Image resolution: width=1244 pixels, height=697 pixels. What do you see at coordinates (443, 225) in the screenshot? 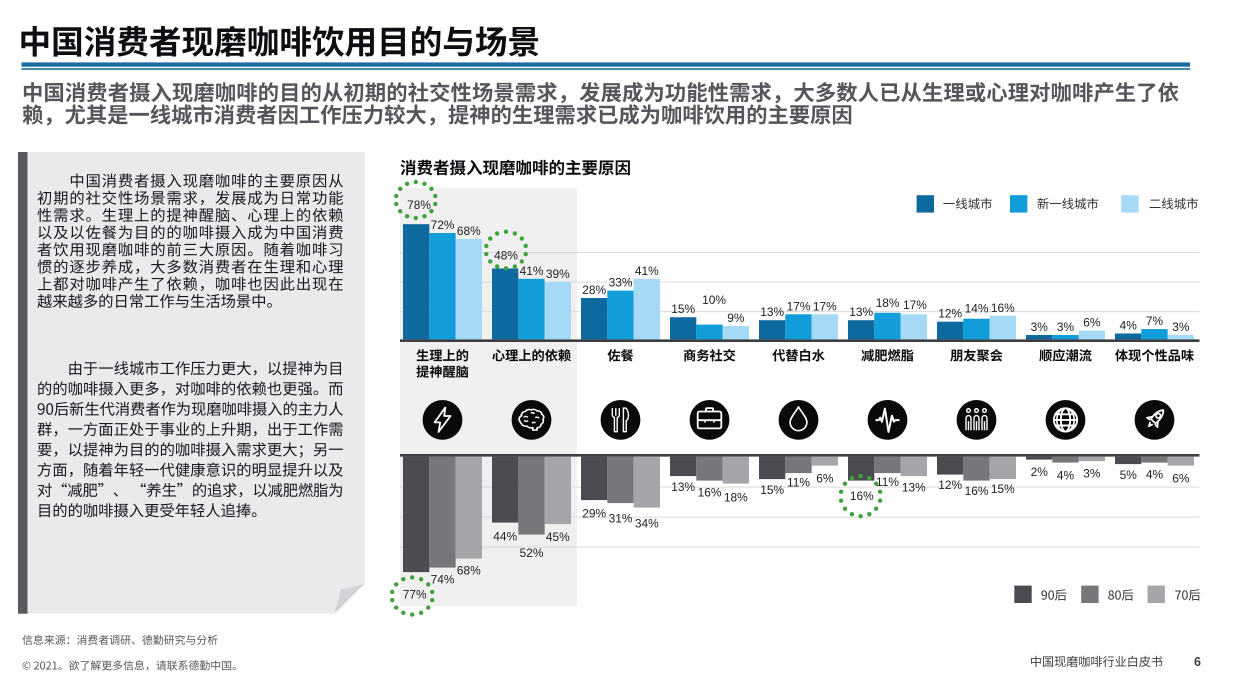
I see `svg-text: 72%` at bounding box center [443, 225].